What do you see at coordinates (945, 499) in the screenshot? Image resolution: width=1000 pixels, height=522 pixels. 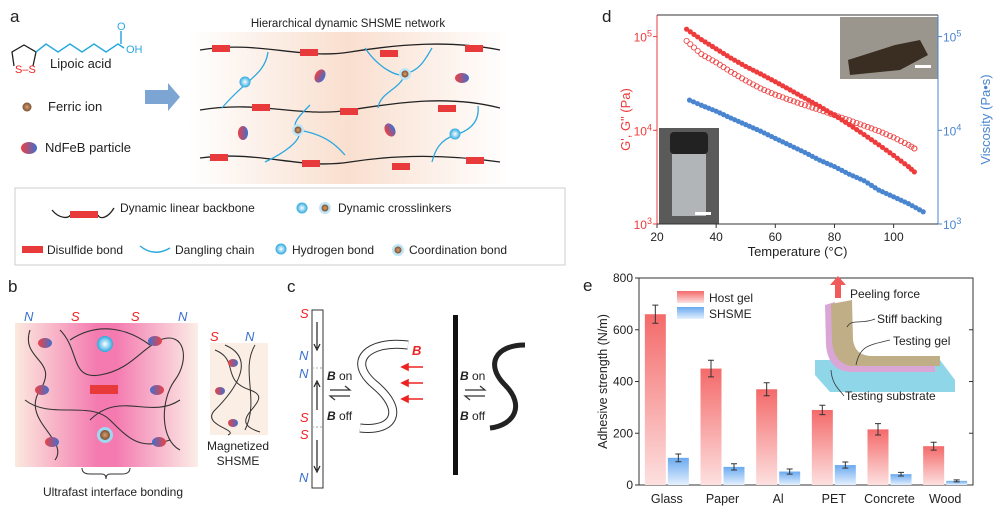 I see `x-tick-label: Wood` at bounding box center [945, 499].